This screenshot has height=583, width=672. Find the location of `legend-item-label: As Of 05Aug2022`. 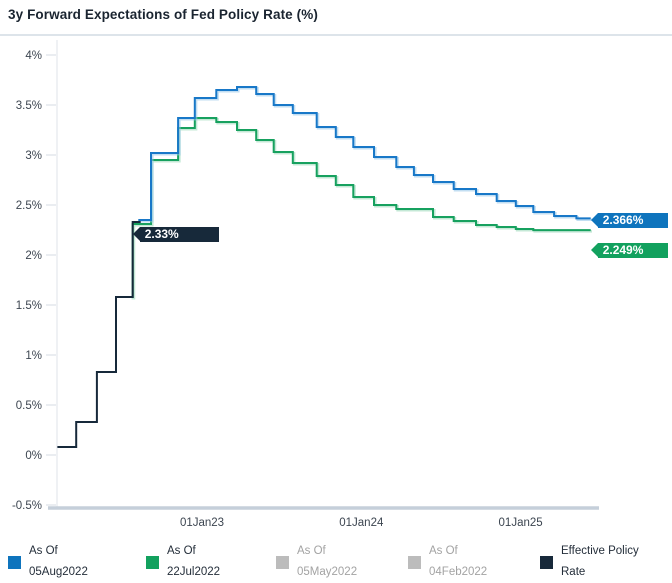

legend-item-label: As Of 05Aug2022 is located at coordinates (58, 562).